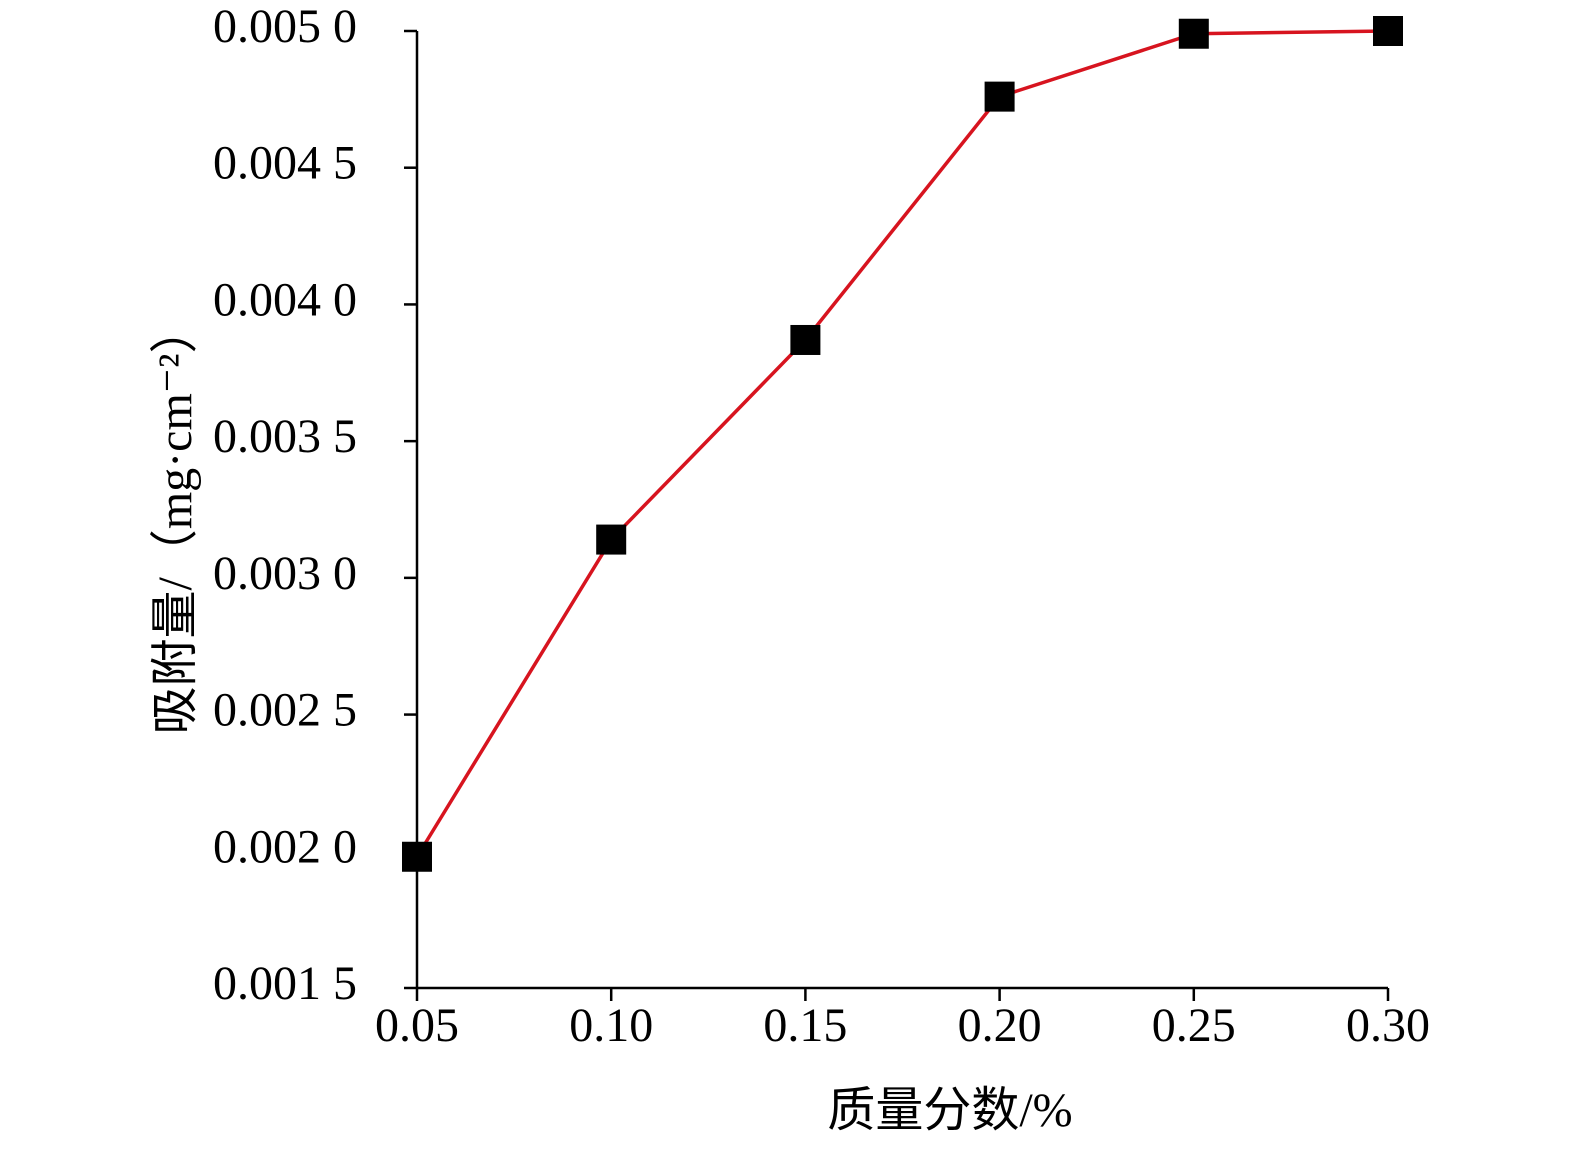 This screenshot has width=1575, height=1155. What do you see at coordinates (805, 1025) in the screenshot?
I see `x-tick-label: 0.15` at bounding box center [805, 1025].